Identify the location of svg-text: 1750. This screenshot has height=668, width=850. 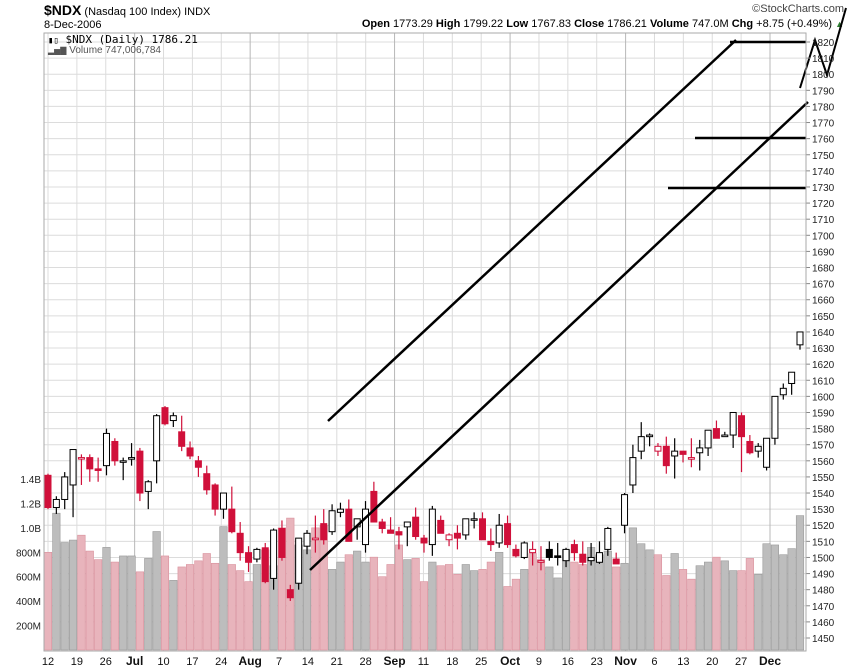
(823, 156).